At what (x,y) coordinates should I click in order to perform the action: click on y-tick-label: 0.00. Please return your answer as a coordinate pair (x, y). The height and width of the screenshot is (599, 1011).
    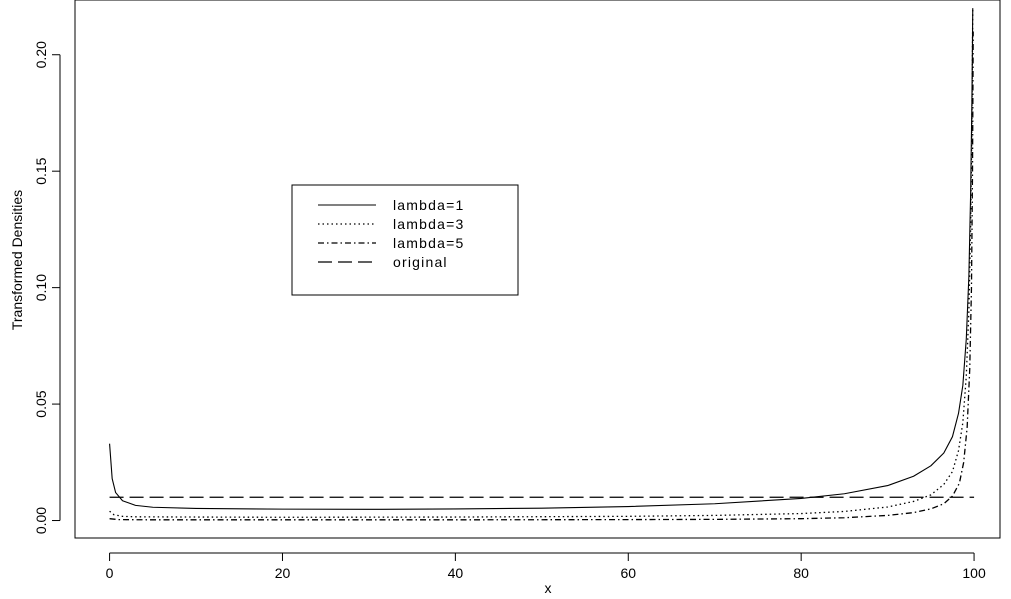
    Looking at the image, I should click on (41, 520).